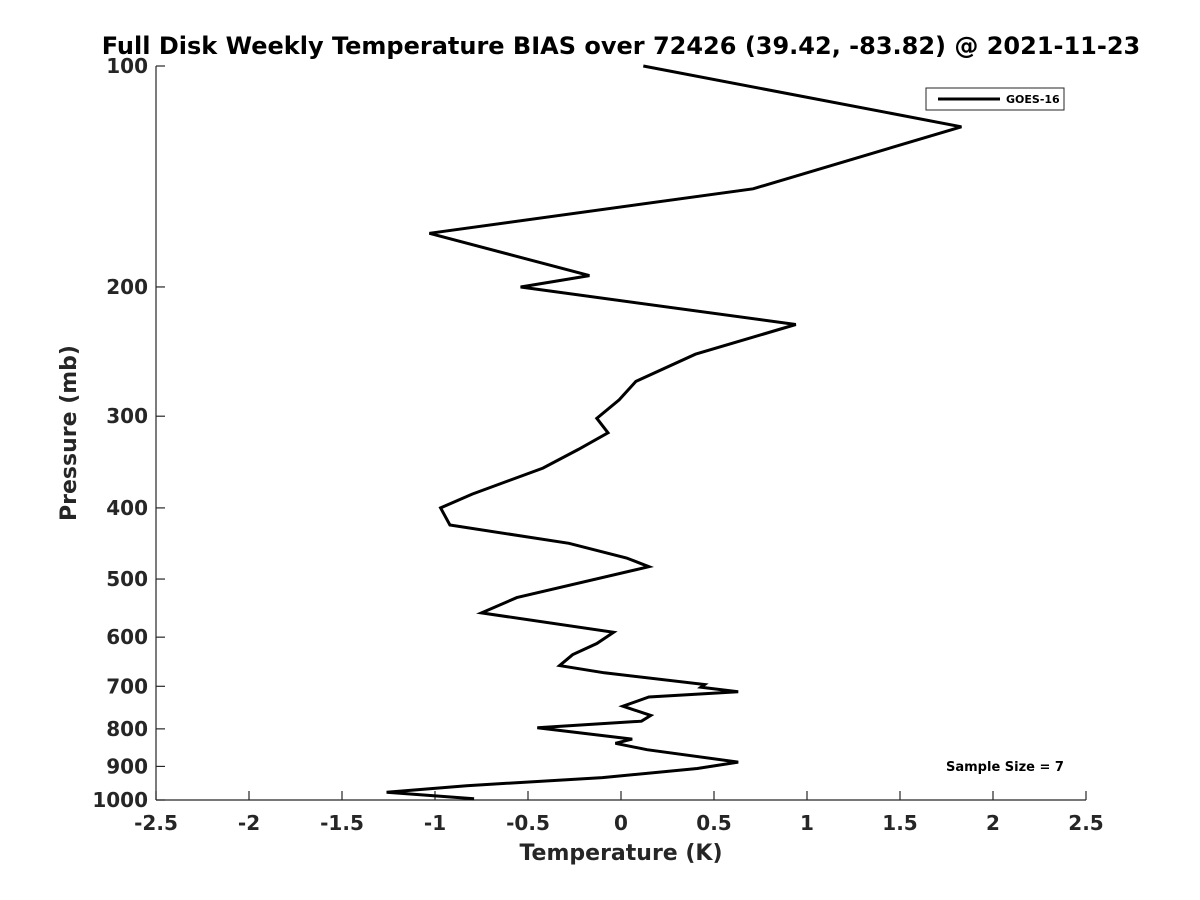  What do you see at coordinates (120, 800) in the screenshot?
I see `y-tick-label: 1000` at bounding box center [120, 800].